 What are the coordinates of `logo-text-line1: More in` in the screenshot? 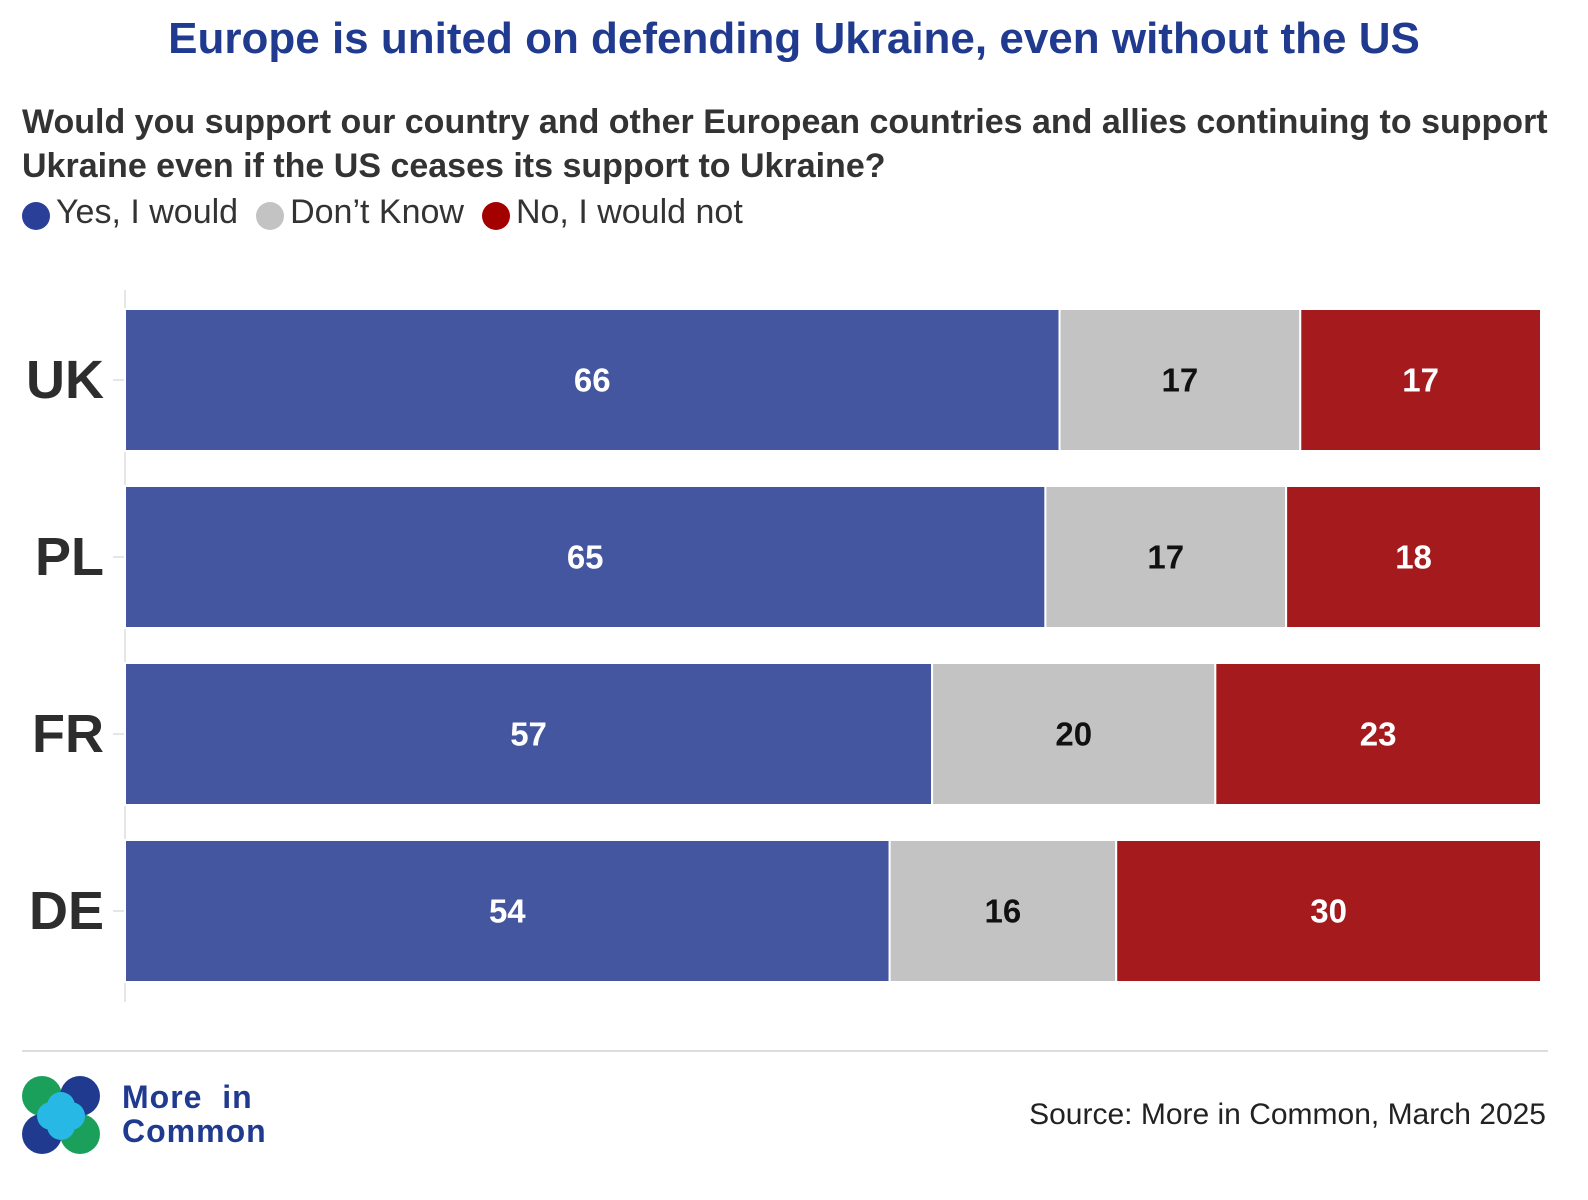 It's located at (187, 1097).